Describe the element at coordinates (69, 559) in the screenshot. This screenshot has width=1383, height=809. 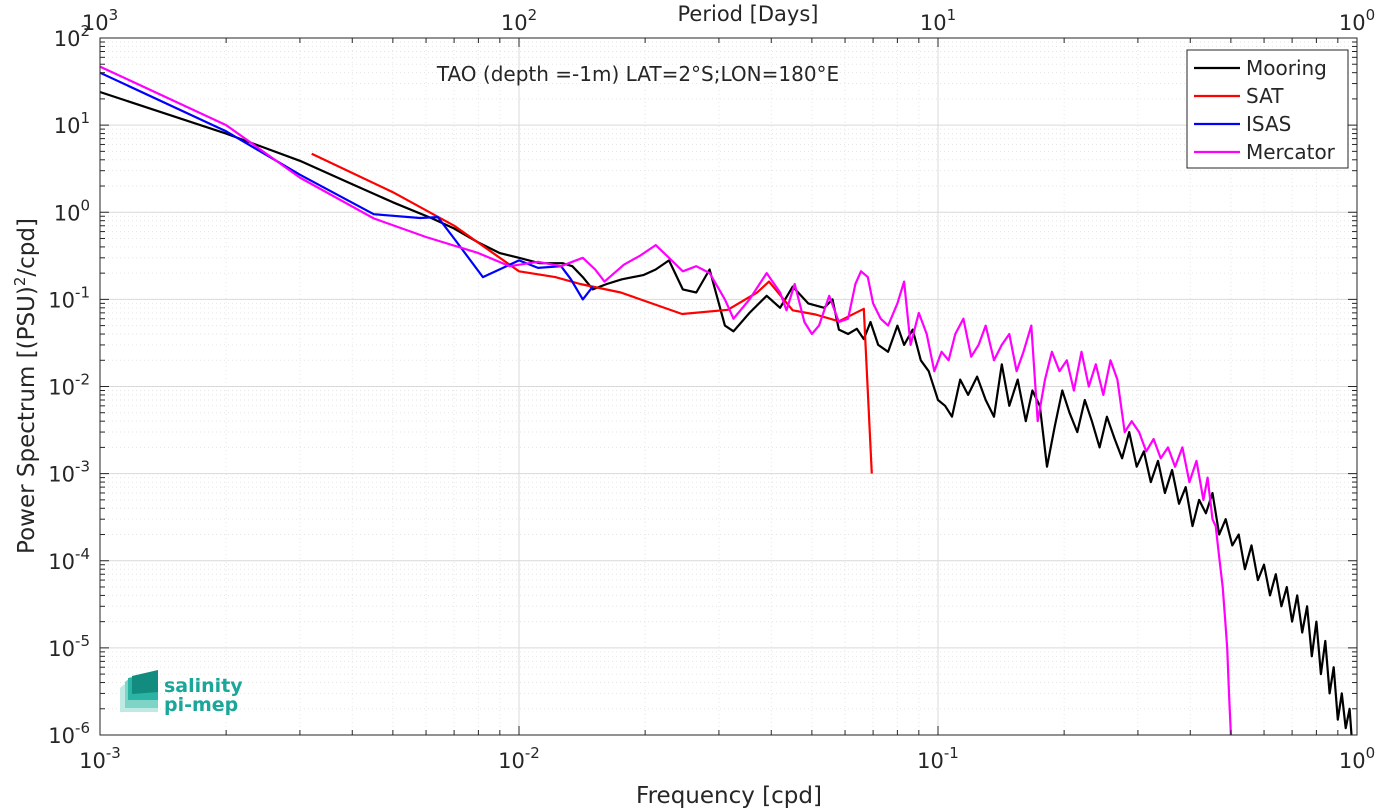
I see `y-tick-label: 10⁻⁴` at that location.